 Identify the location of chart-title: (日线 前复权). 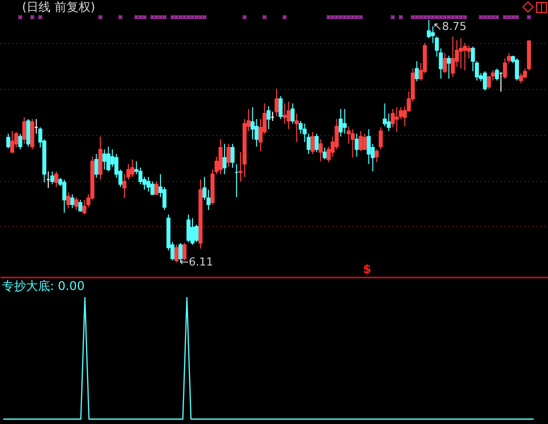
(59, 7).